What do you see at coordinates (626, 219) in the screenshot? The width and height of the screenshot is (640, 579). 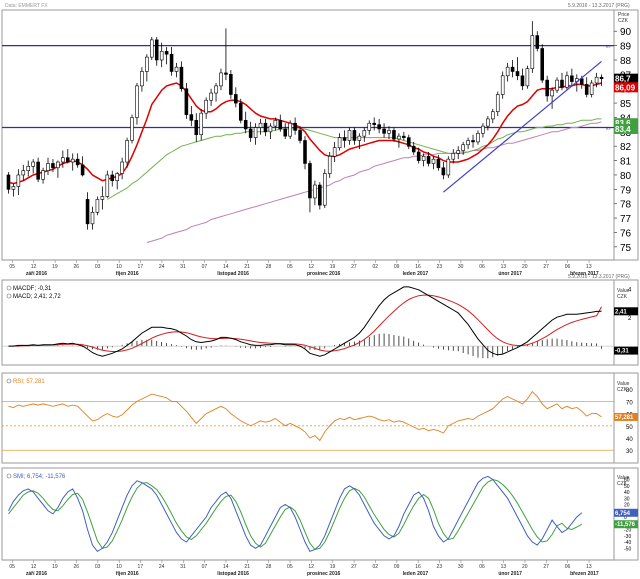 I see `price-tick-label: 77` at bounding box center [626, 219].